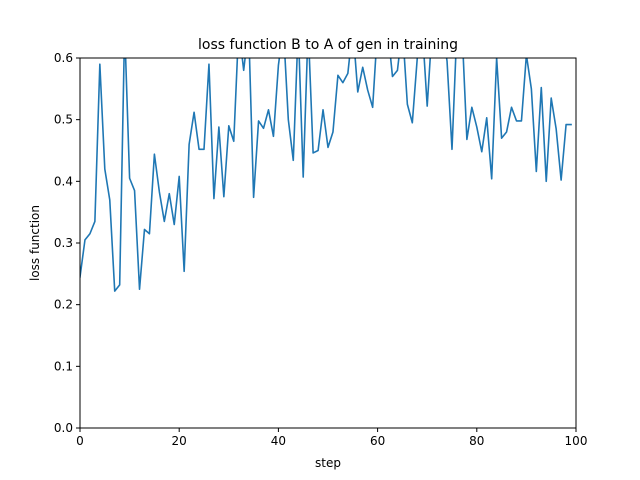  Describe the element at coordinates (179, 441) in the screenshot. I see `x-tick-label: 20` at that location.